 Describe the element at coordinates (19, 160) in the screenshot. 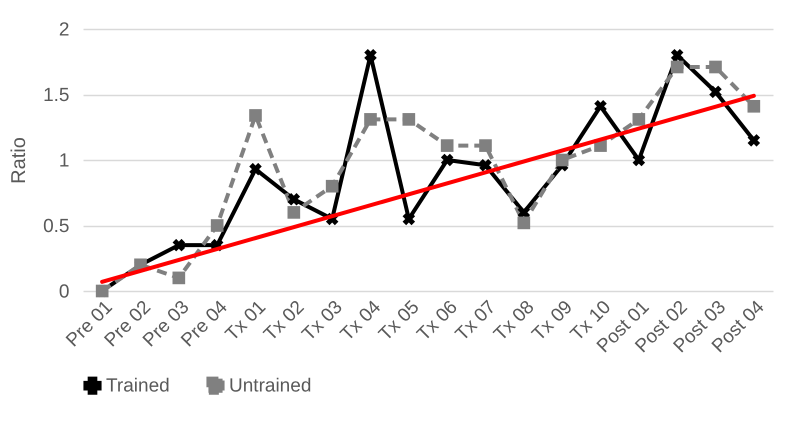

I see `y-axis-title: Ratio` at that location.